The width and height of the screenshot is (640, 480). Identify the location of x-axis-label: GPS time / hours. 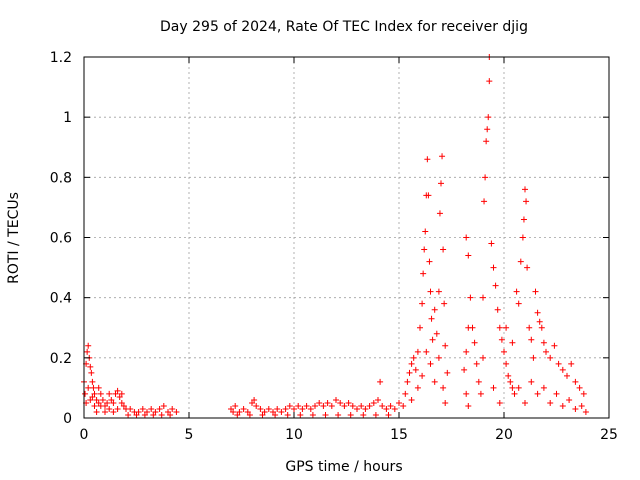
(343, 467).